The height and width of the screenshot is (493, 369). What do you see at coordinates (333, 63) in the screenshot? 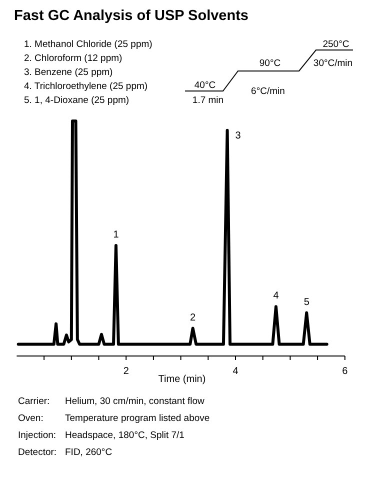
I see `text: 30°C/min` at bounding box center [333, 63].